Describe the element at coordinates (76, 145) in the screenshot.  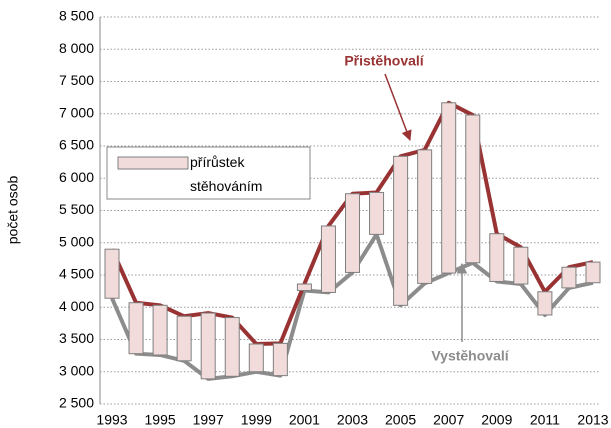
I see `y-tick-label: 6 500` at that location.